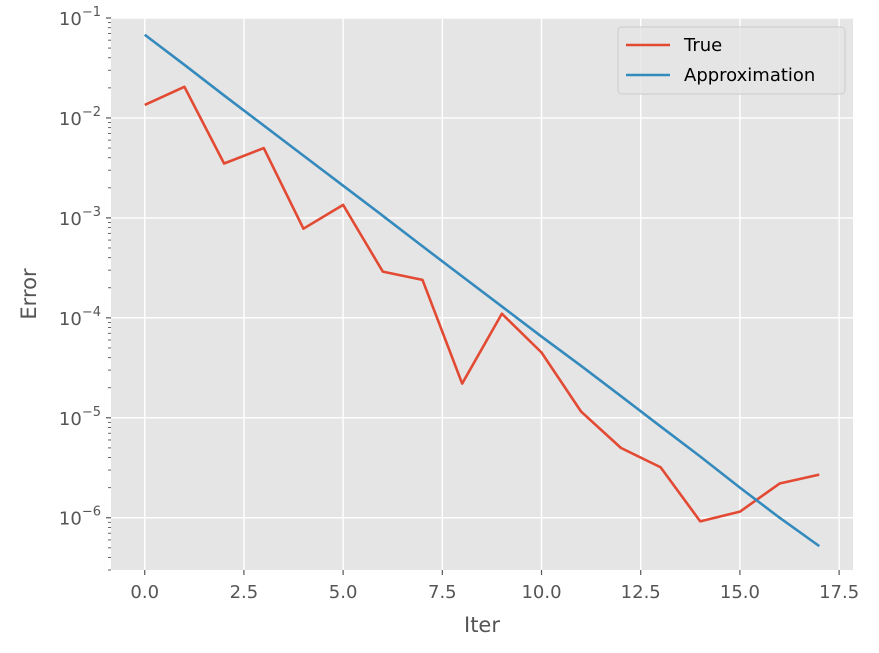 The height and width of the screenshot is (653, 879). What do you see at coordinates (80, 517) in the screenshot?
I see `y-tick-label: 10⁻⁶` at bounding box center [80, 517].